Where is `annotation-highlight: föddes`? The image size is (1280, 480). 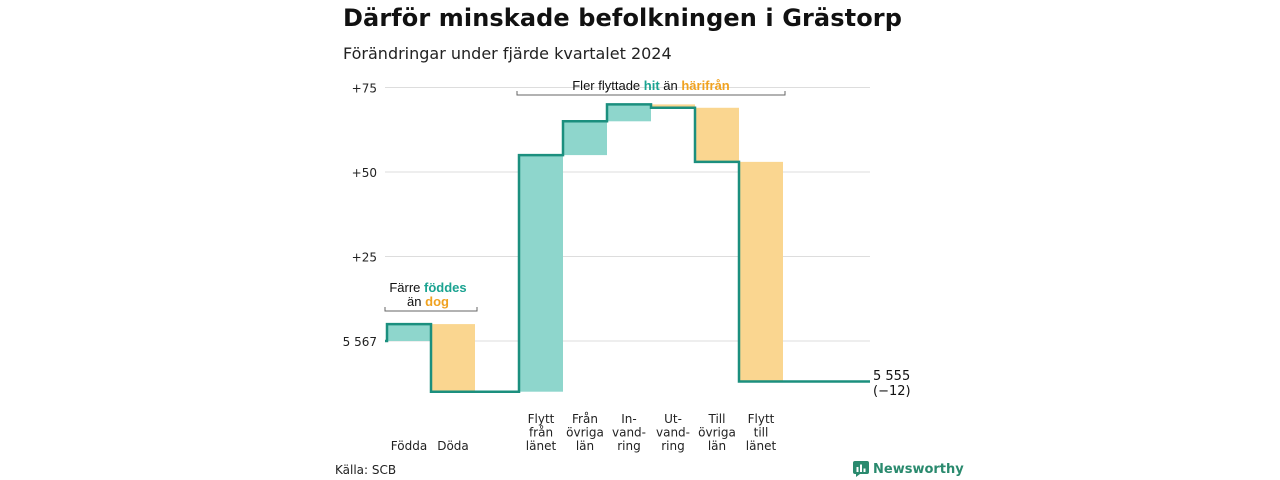 annotation-highlight: föddes is located at coordinates (445, 287).